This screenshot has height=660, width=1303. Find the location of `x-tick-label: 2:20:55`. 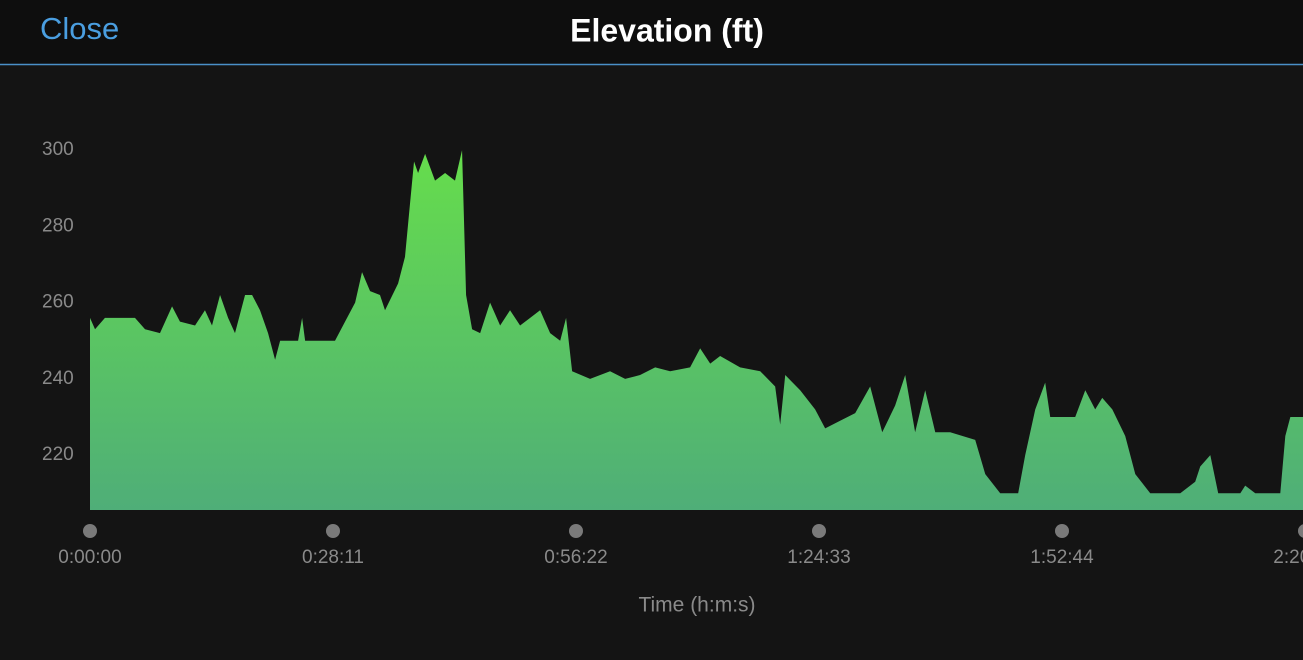

x-tick-label: 2:20:55 is located at coordinates (1288, 557).